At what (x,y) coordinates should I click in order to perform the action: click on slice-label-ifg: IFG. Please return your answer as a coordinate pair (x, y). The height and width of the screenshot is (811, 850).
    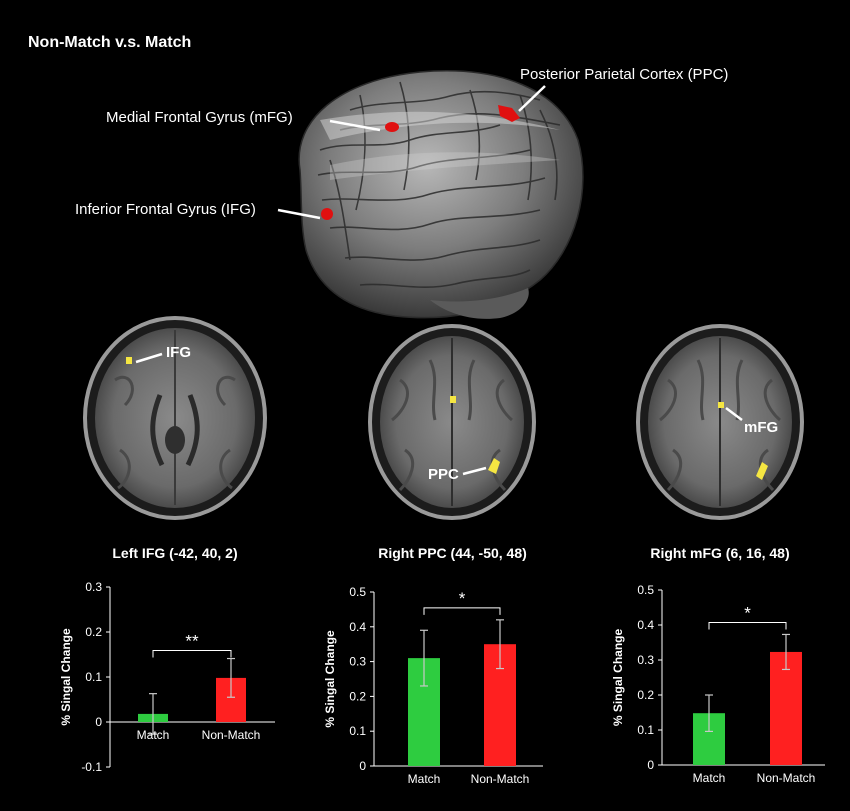
    Looking at the image, I should click on (178, 352).